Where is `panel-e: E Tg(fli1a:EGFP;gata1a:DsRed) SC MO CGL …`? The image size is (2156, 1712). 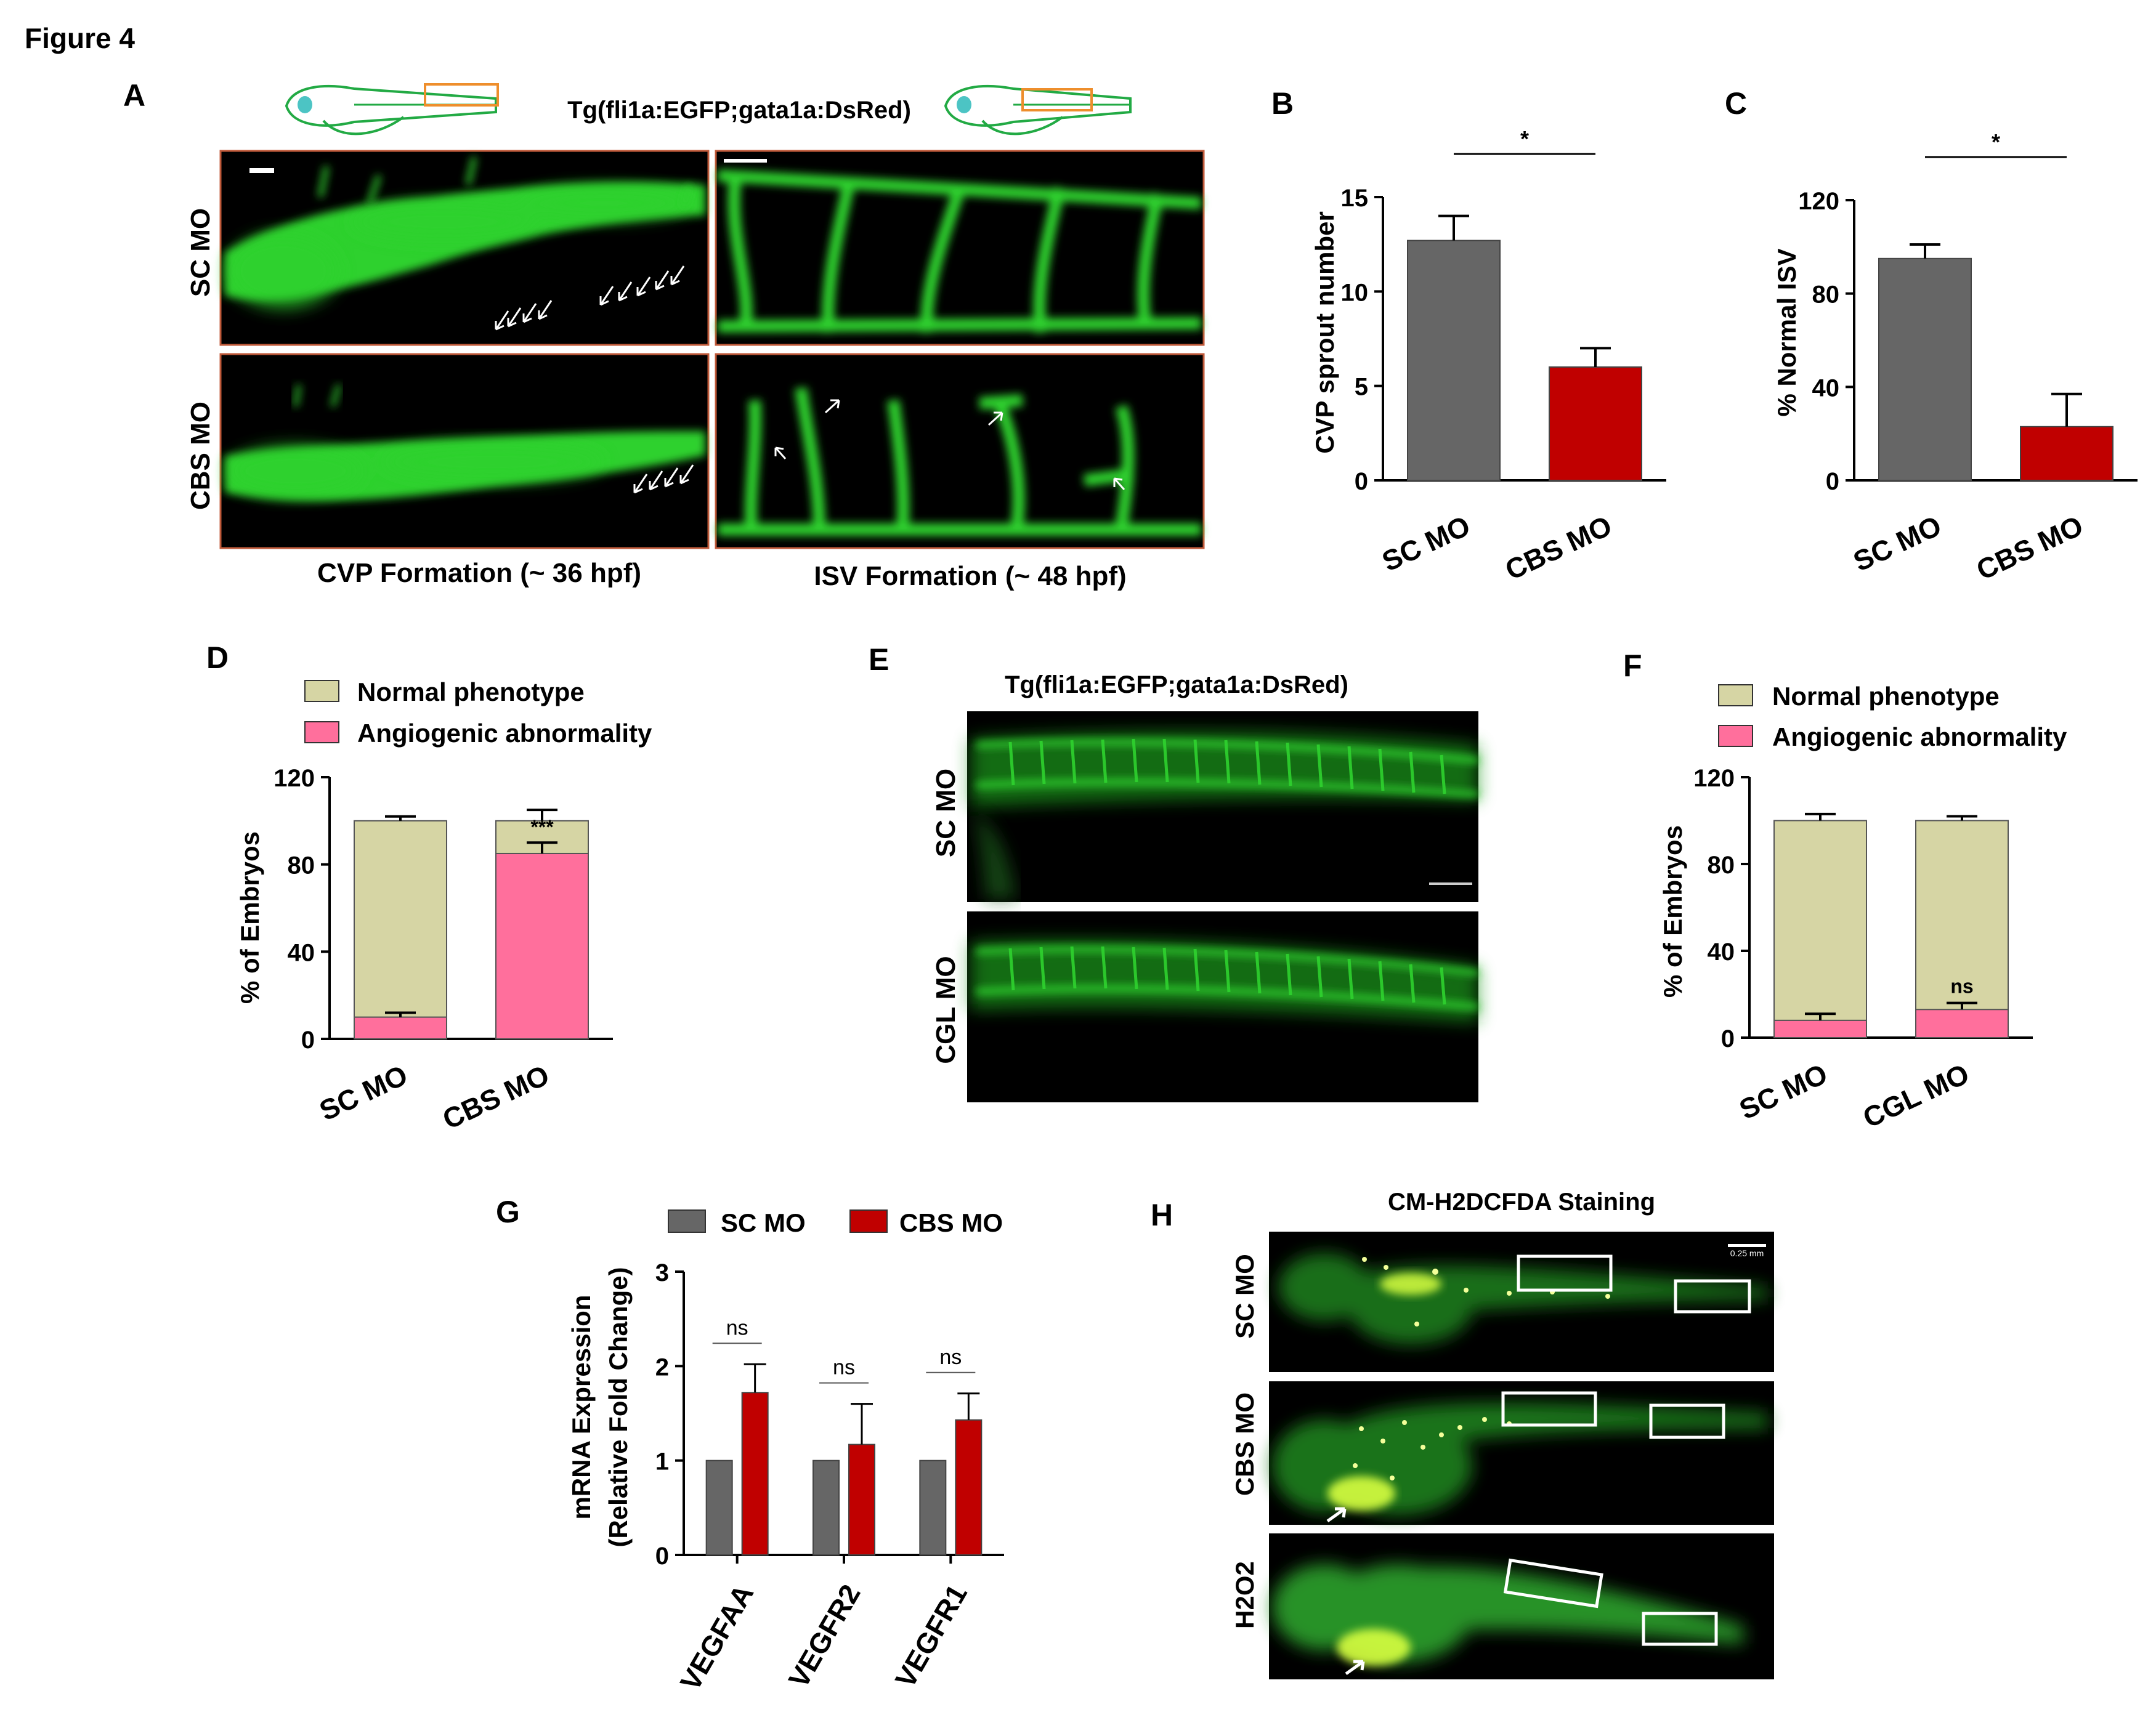
panel-e: E Tg(fli1a:EGFP;gata1a:DsRed) SC MO CGL … is located at coordinates (1174, 872).